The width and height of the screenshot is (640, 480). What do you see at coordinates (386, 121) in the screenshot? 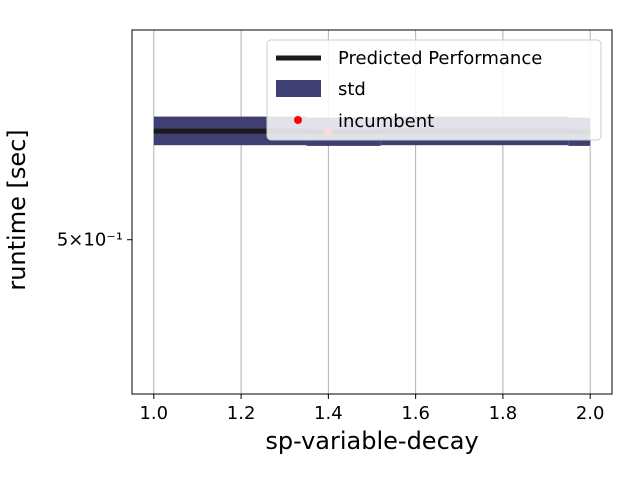
I see `legend-incumbent-label: incumbent` at bounding box center [386, 121].